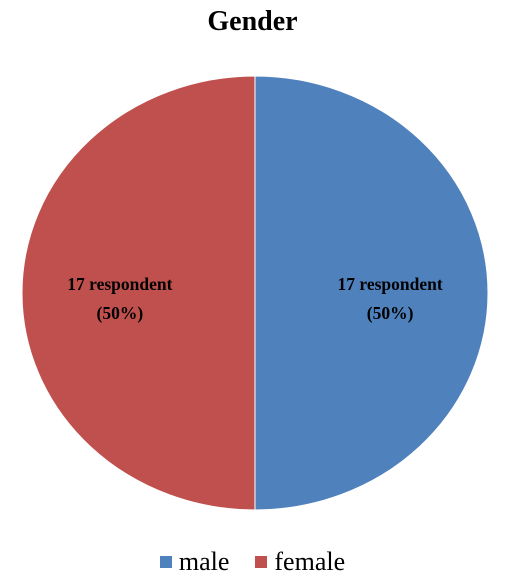  Describe the element at coordinates (119, 284) in the screenshot. I see `slice-label-female-count: 17 respondent` at that location.